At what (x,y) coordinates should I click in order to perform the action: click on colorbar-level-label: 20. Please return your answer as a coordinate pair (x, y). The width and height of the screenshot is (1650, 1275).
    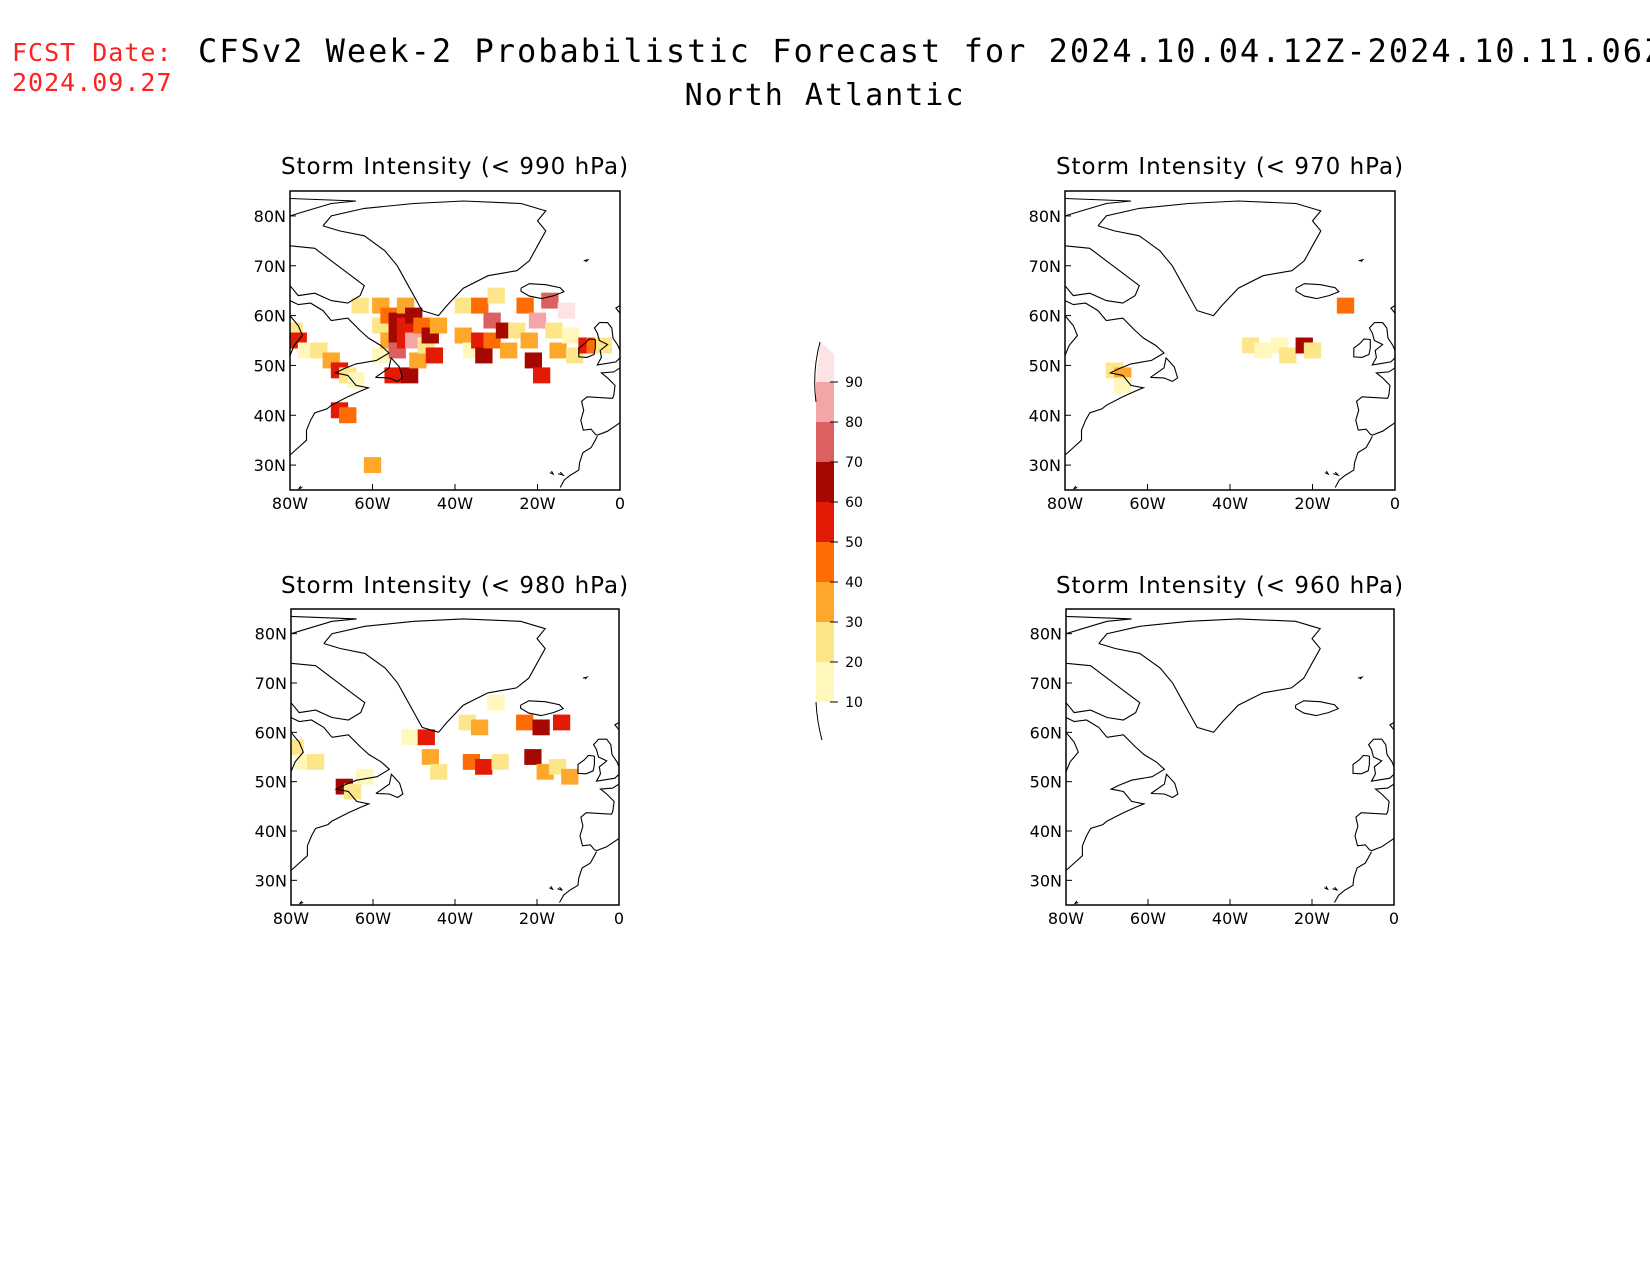
    Looking at the image, I should click on (854, 663).